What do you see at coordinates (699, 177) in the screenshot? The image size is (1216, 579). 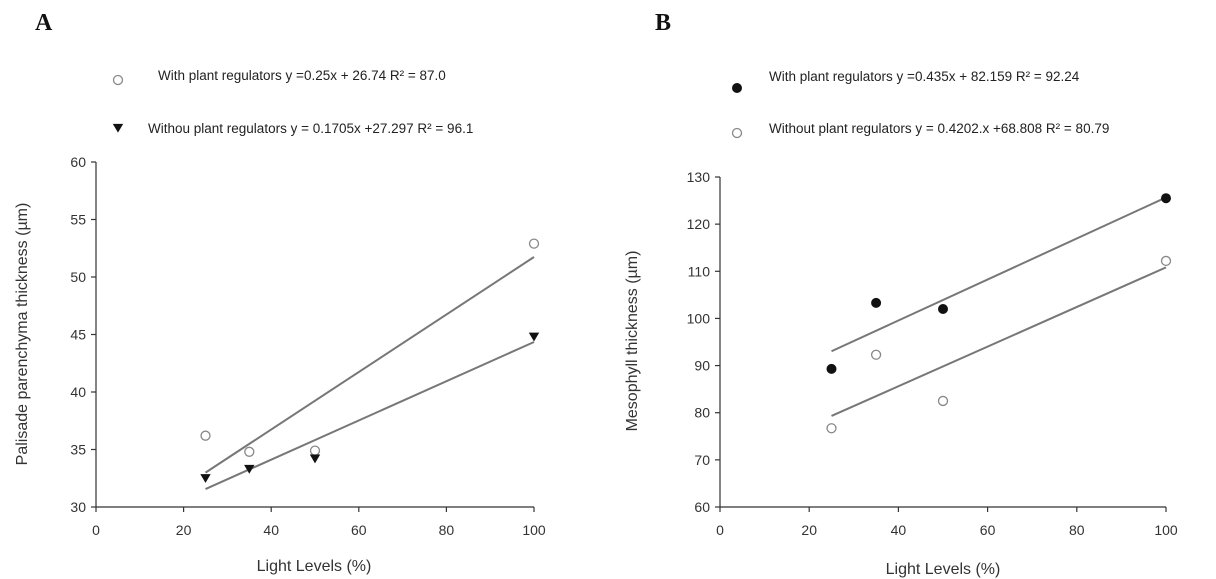 I see `y-tick-label: 130` at bounding box center [699, 177].